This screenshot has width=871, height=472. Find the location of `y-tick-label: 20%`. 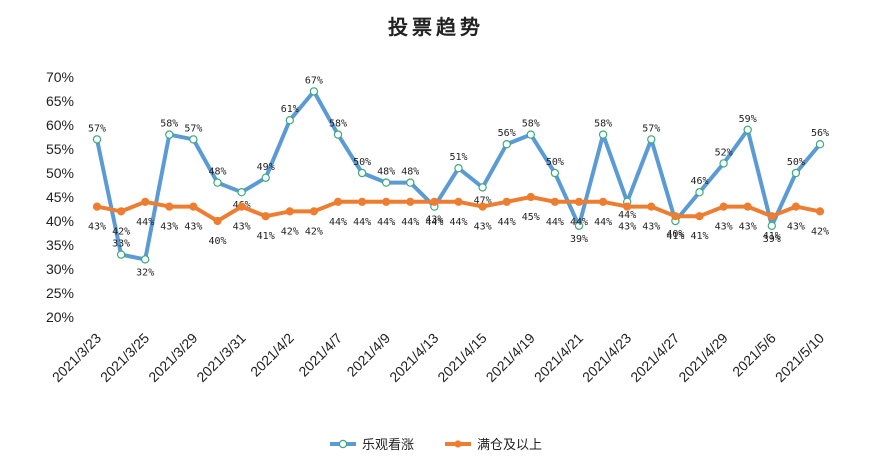

y-tick-label: 20% is located at coordinates (60, 317).